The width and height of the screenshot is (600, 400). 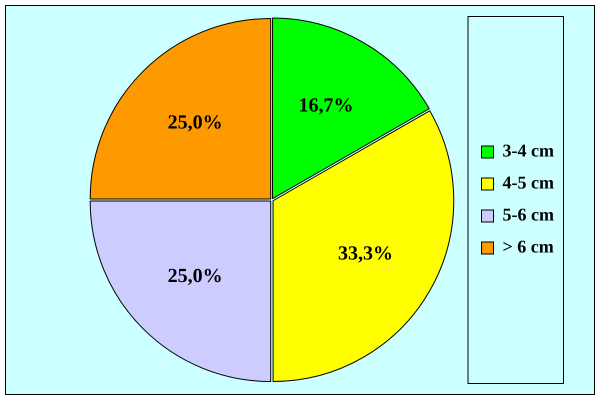 I want to click on legend-label: 3-4 cm, so click(x=528, y=150).